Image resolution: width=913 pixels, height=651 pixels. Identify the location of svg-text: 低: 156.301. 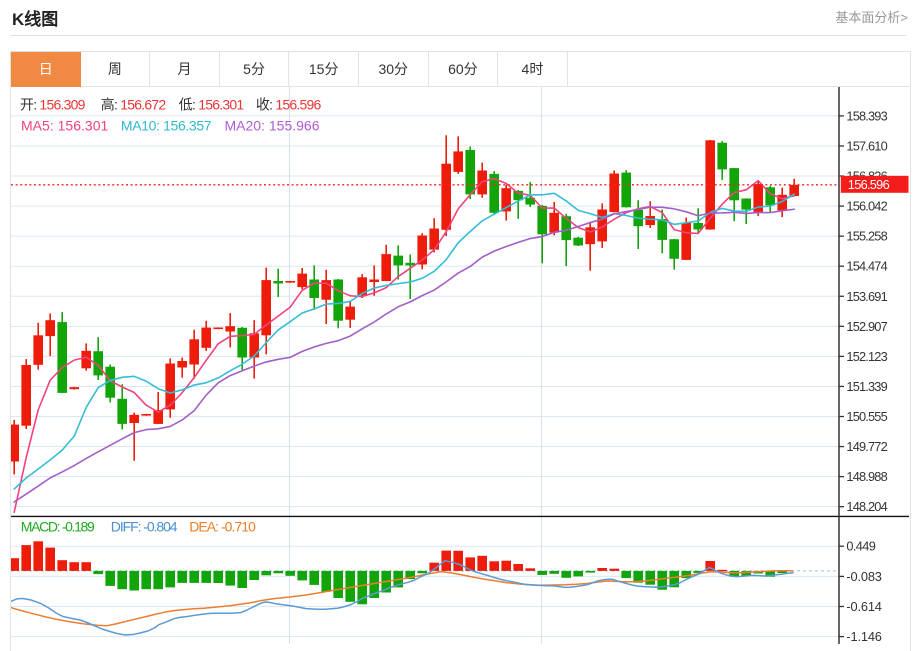
(212, 105).